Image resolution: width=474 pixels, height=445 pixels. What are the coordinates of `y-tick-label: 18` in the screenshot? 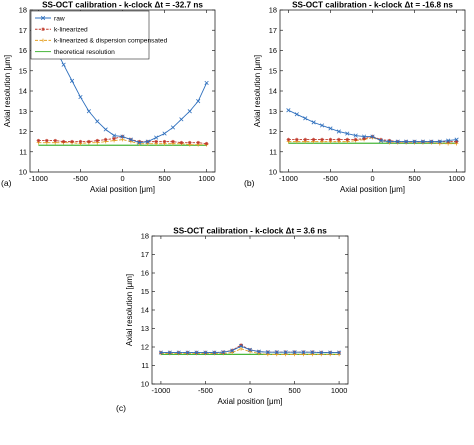 It's located at (23, 10).